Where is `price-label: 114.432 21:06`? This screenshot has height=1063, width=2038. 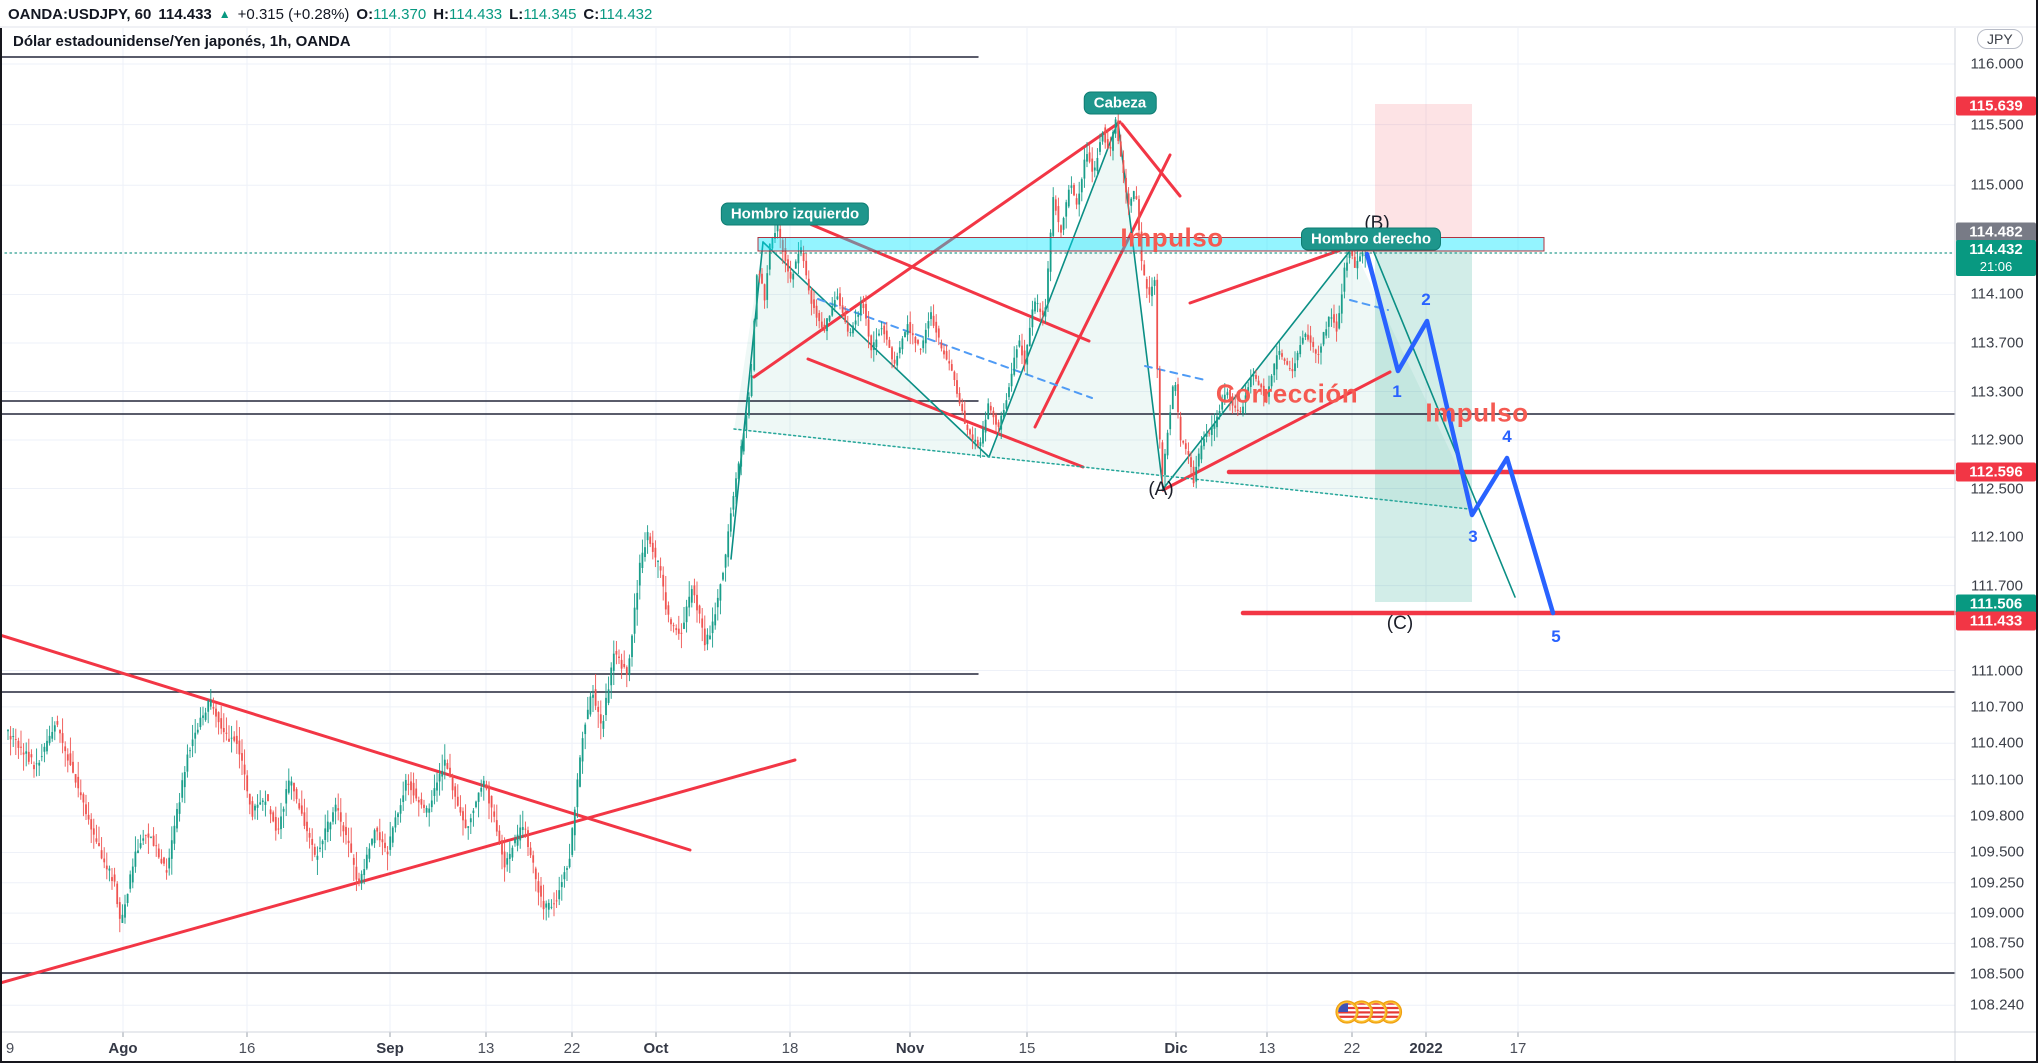
price-label: 114.432 21:06 is located at coordinates (1996, 258).